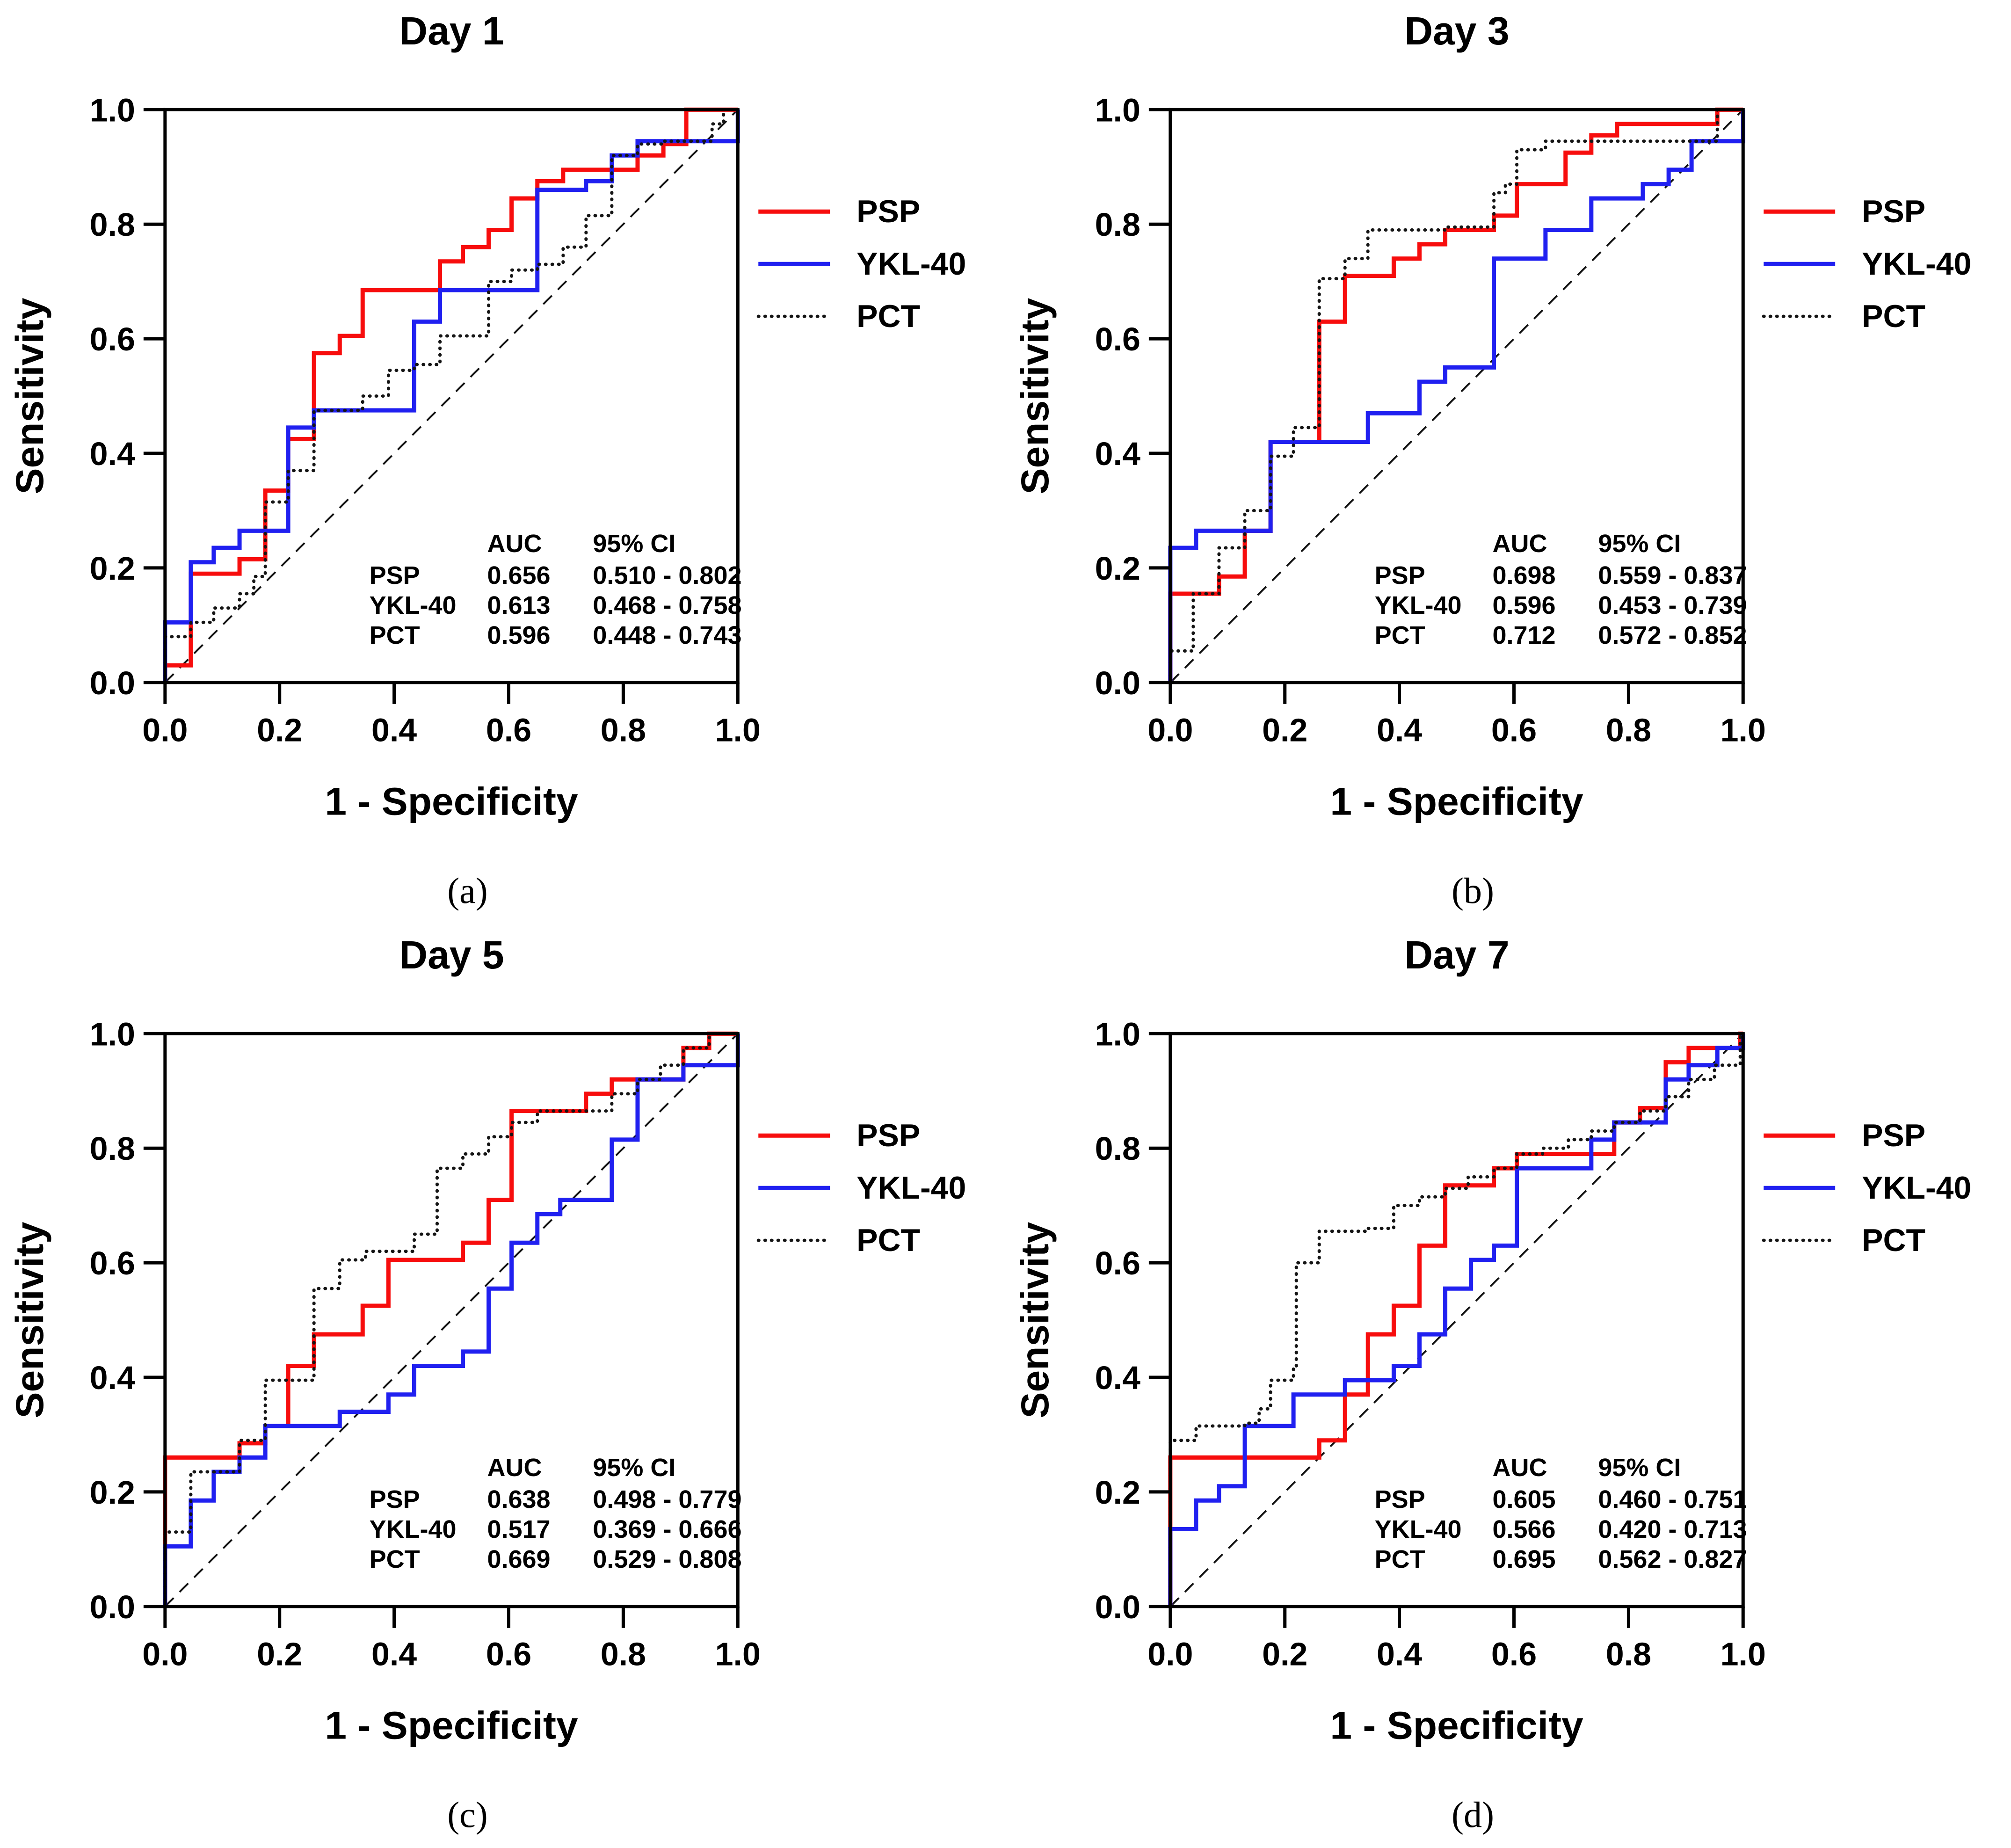 This screenshot has height=1848, width=2011. Describe the element at coordinates (1524, 1559) in the screenshot. I see `stats-cell: 0.695` at that location.